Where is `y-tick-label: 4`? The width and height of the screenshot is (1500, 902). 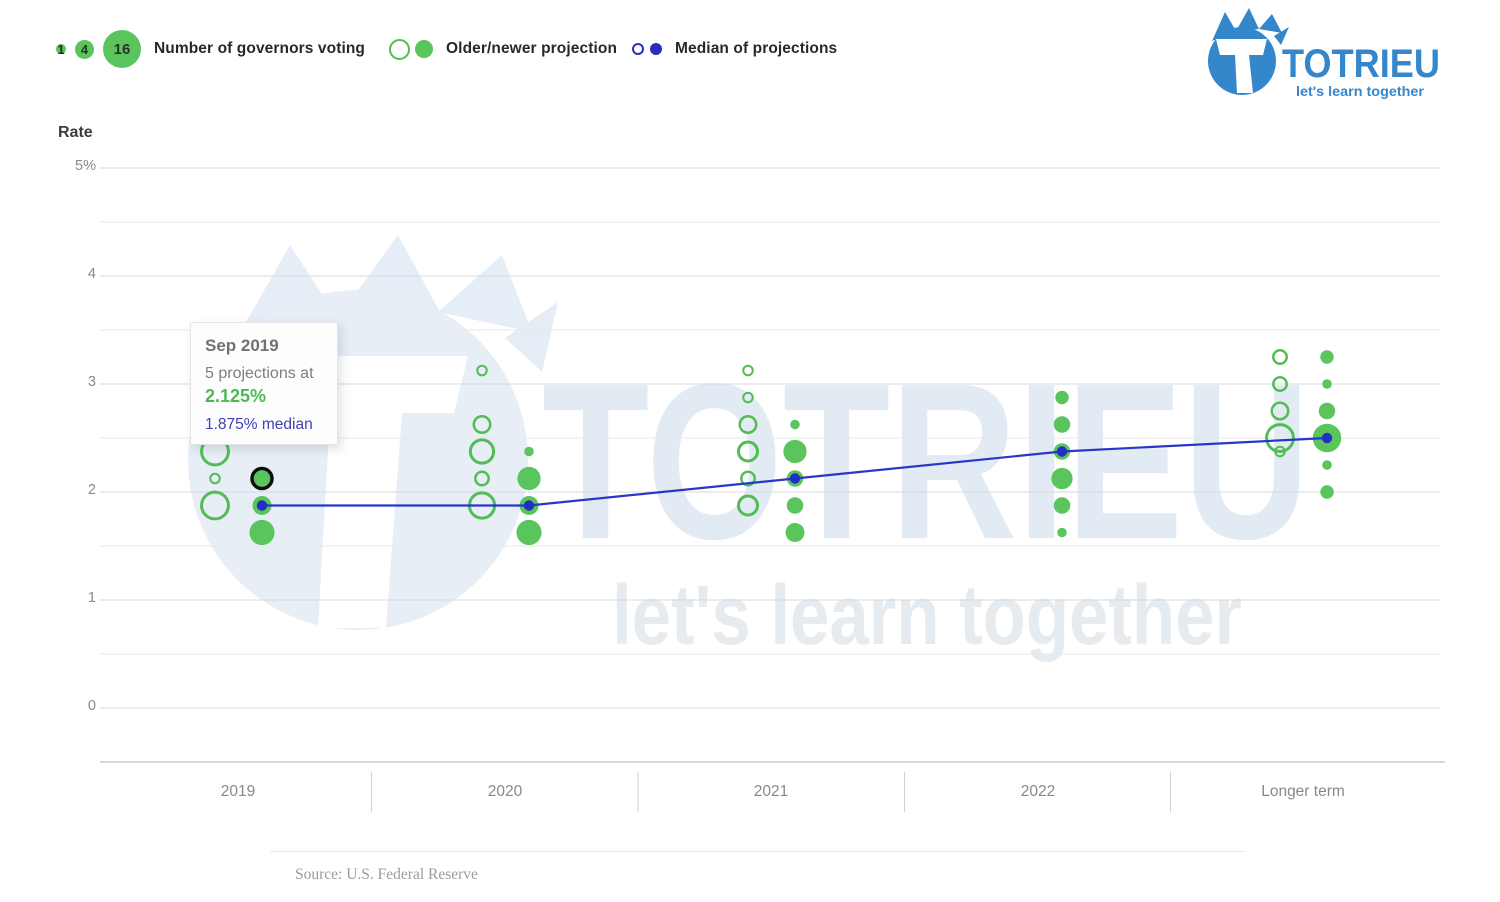 y-tick-label: 4 is located at coordinates (91, 274).